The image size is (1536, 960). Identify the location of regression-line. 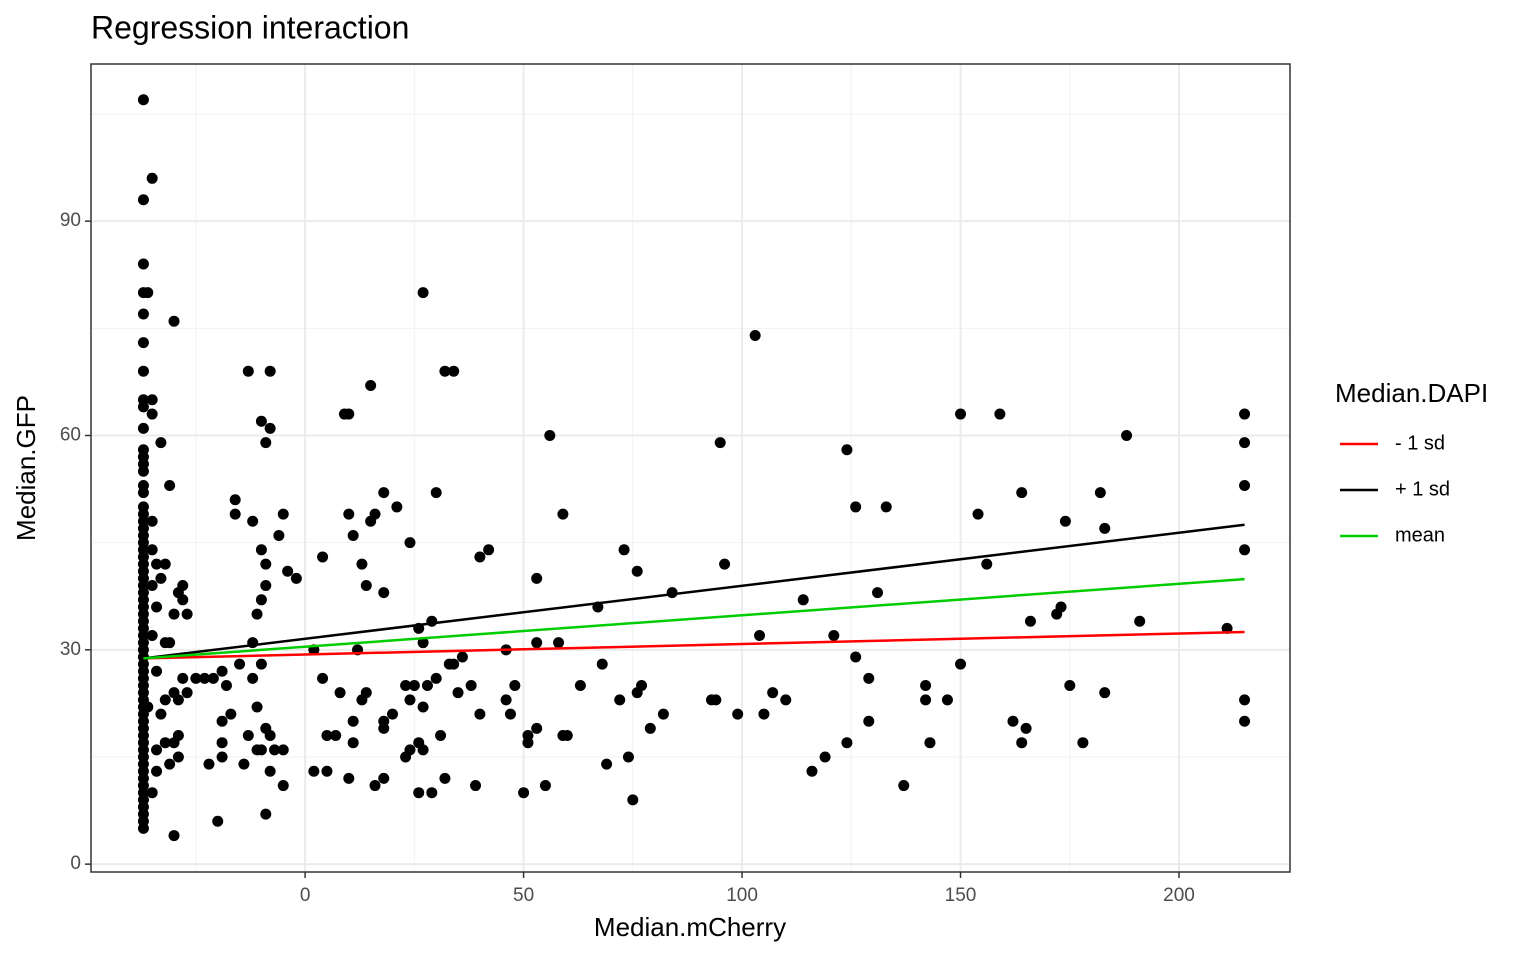
(694, 645).